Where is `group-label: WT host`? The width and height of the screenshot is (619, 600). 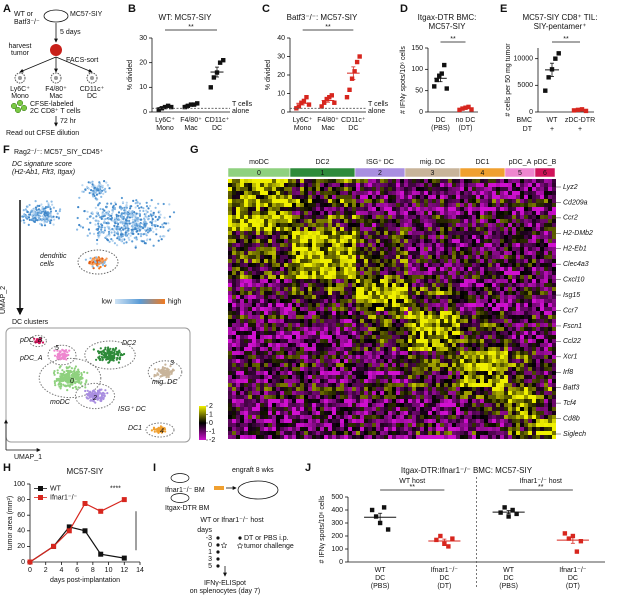 group-label: WT host is located at coordinates (412, 481).